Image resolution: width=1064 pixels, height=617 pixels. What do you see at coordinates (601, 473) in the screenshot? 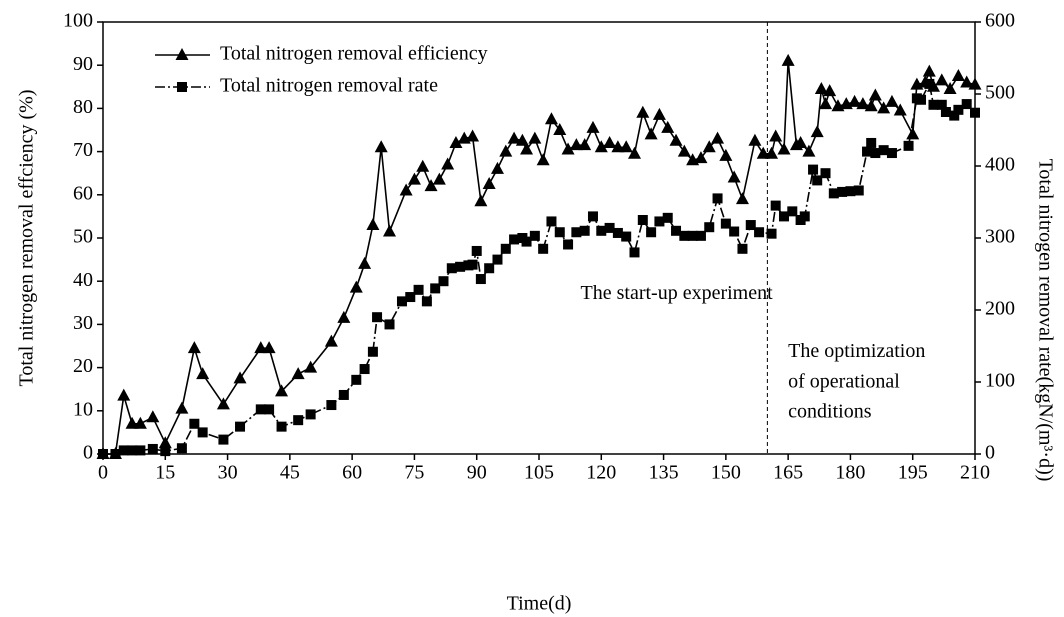
I see `x-tick-label: 120` at bounding box center [601, 473].